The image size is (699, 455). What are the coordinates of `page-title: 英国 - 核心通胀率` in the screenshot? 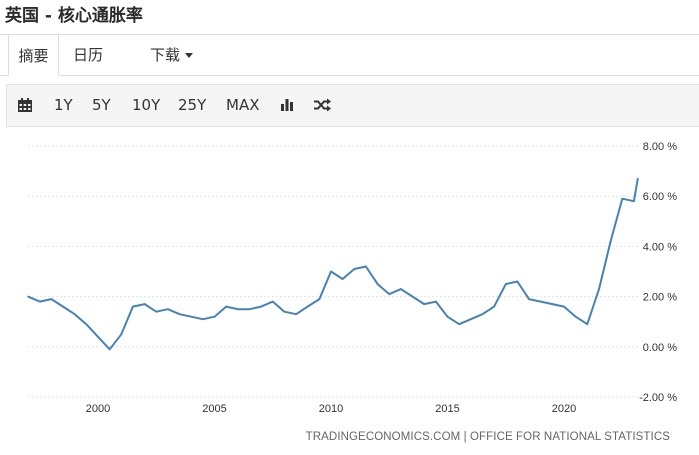 It's located at (74, 16).